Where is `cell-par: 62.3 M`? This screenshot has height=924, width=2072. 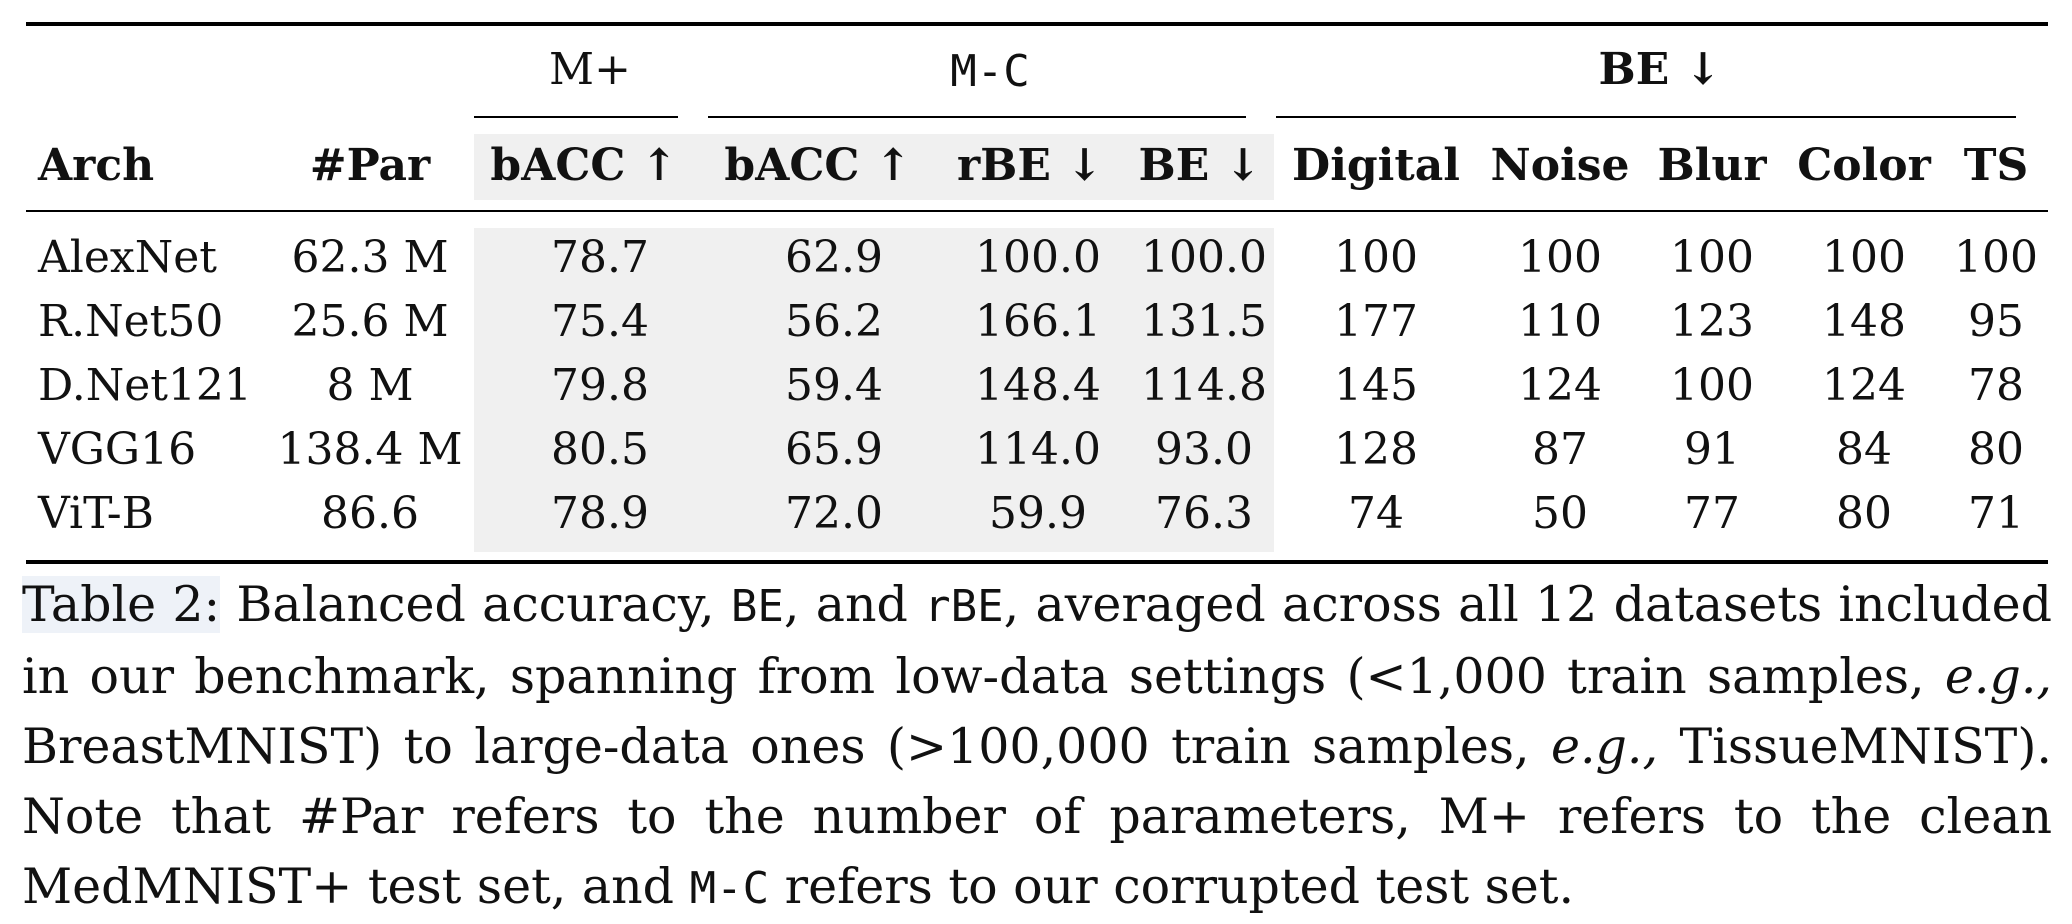
cell-par: 62.3 M is located at coordinates (370, 257).